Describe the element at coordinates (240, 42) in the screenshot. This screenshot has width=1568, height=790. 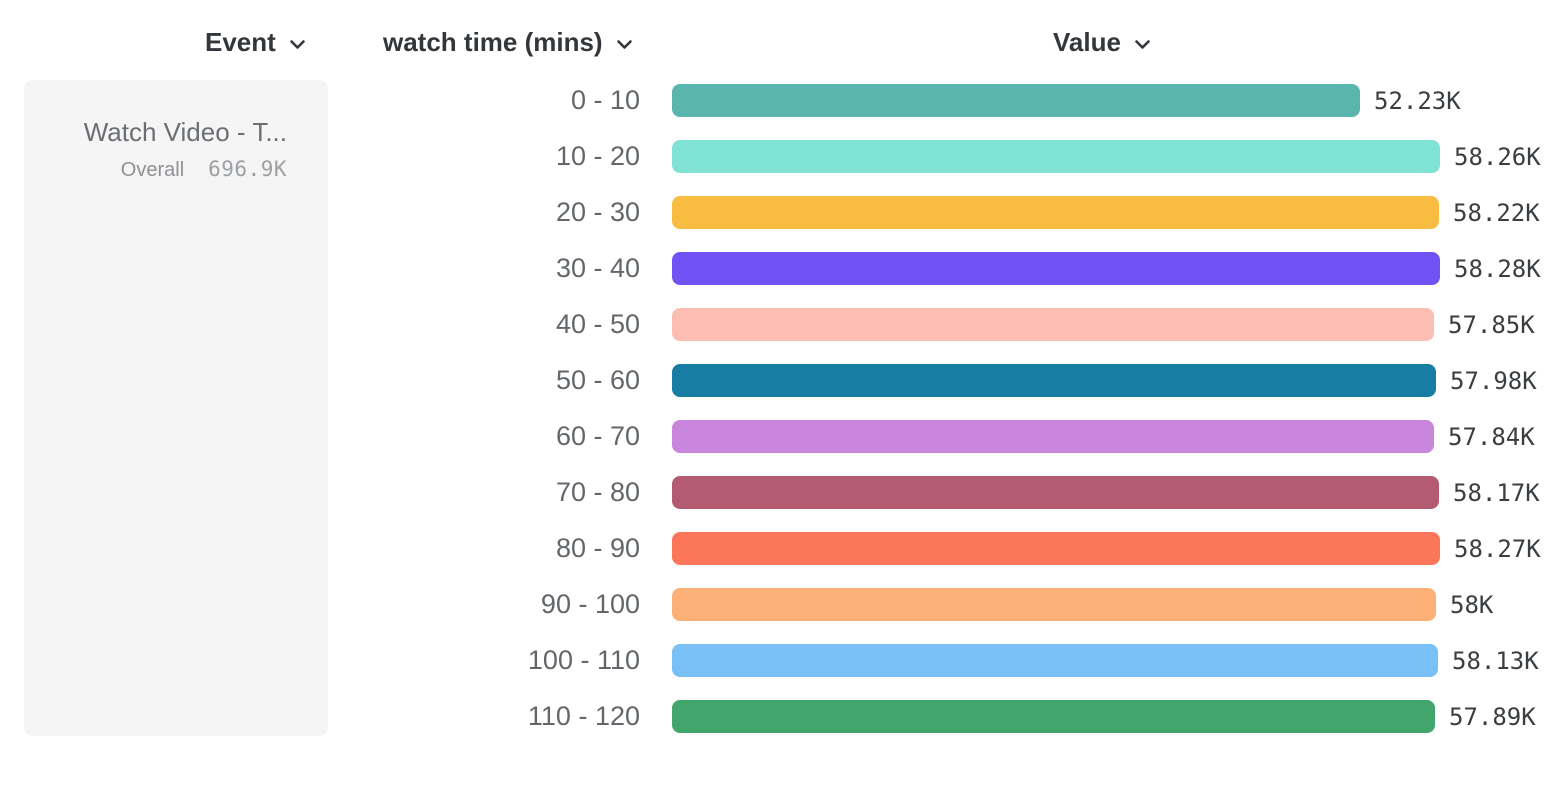
I see `event-column-label: Event` at that location.